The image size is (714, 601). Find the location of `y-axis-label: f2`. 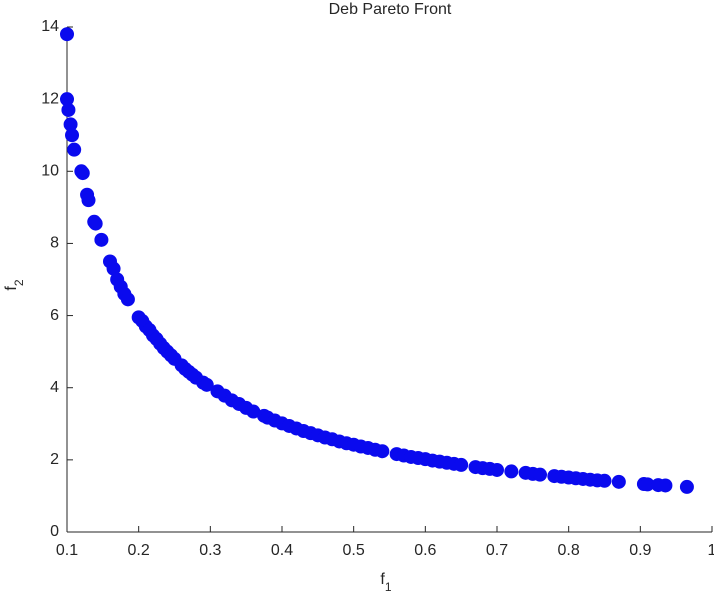

y-axis-label: f2 is located at coordinates (14, 284).